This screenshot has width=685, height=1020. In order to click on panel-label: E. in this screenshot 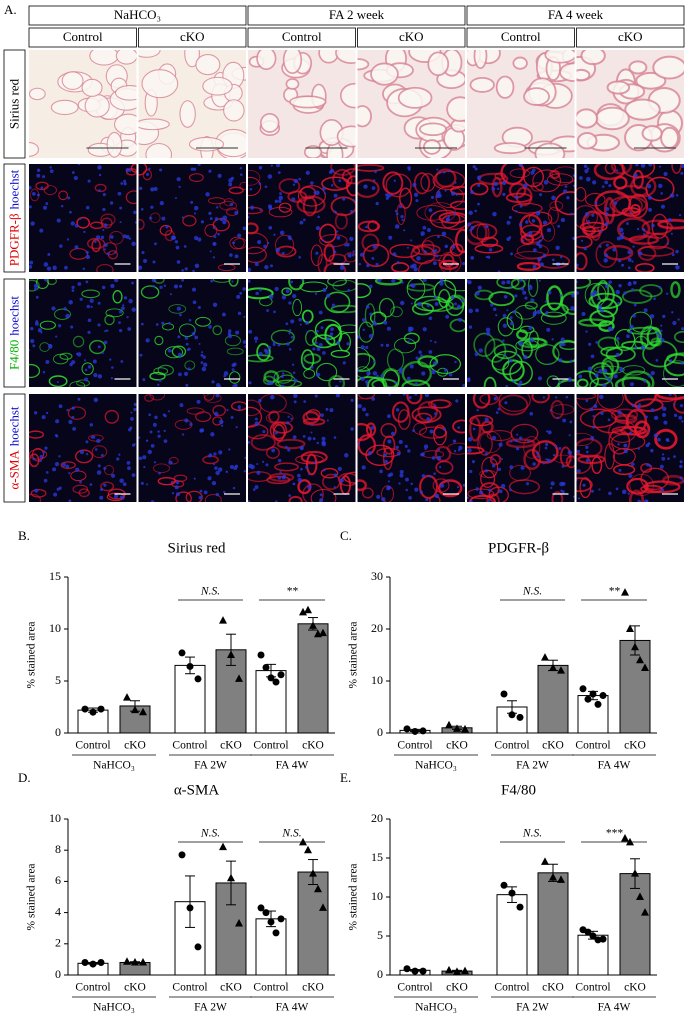, I will do `click(345, 777)`.